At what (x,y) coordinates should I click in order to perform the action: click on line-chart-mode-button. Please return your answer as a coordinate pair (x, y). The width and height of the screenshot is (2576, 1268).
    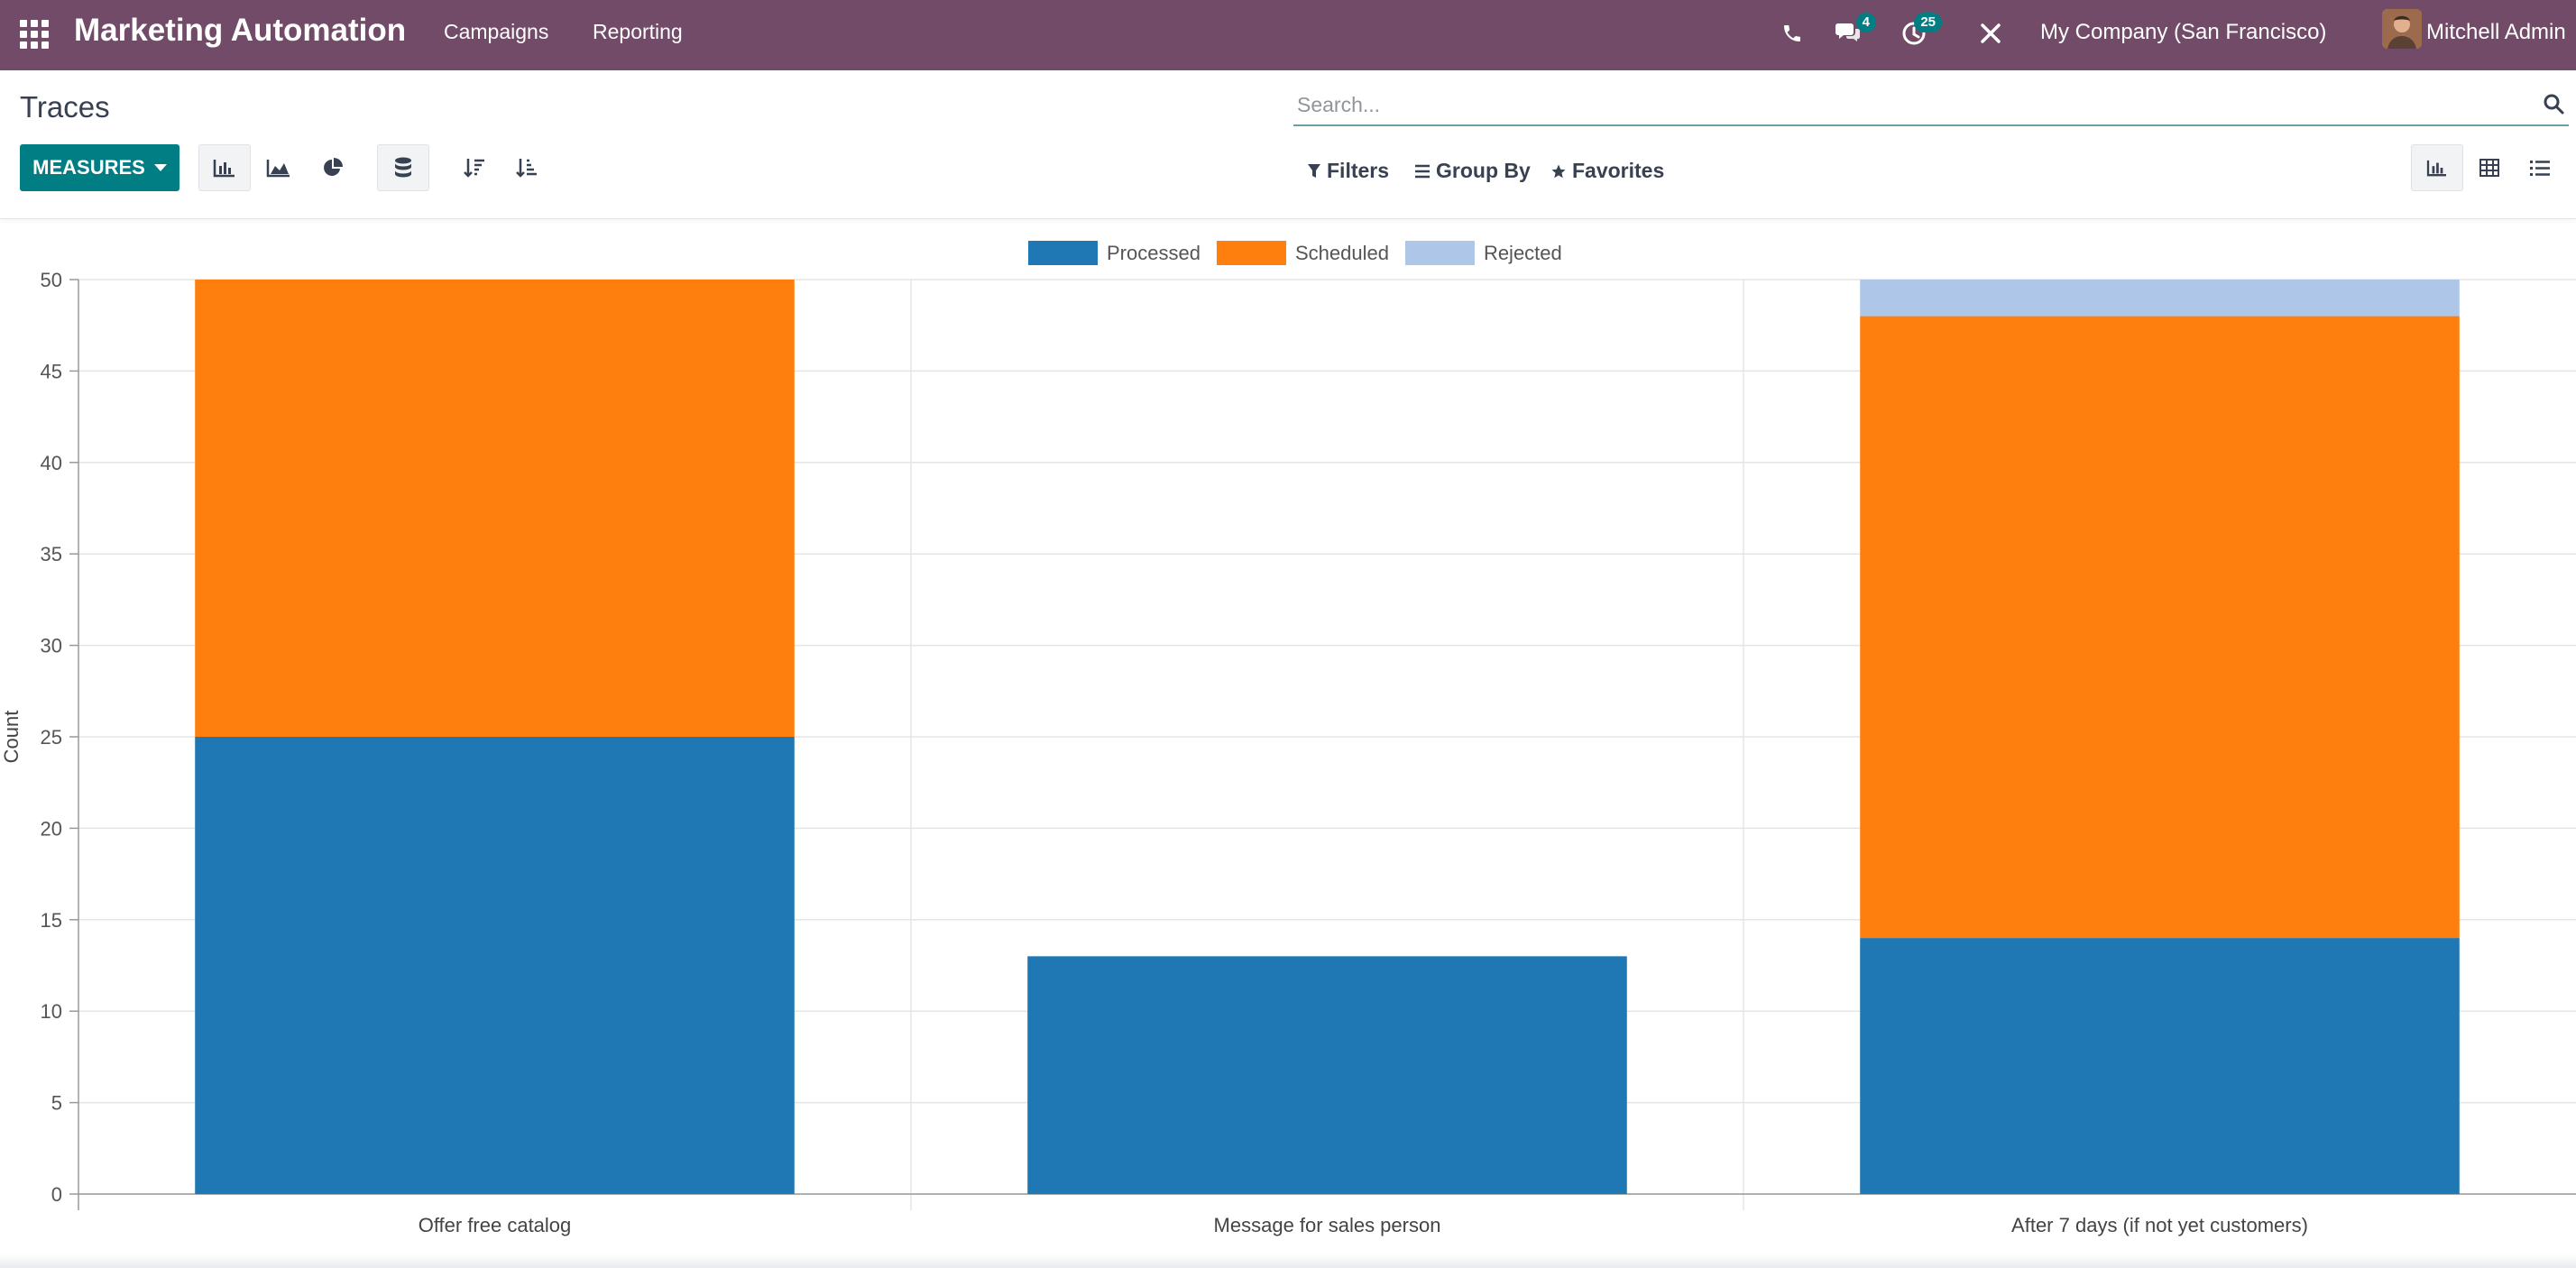
    Looking at the image, I should click on (279, 167).